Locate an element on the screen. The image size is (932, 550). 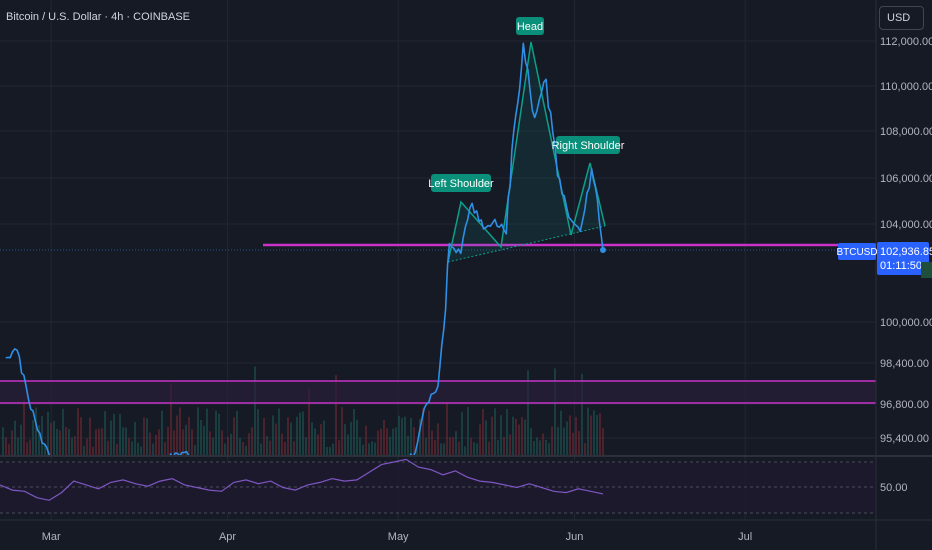
y-tick-label: 106,000.00 is located at coordinates (906, 179).